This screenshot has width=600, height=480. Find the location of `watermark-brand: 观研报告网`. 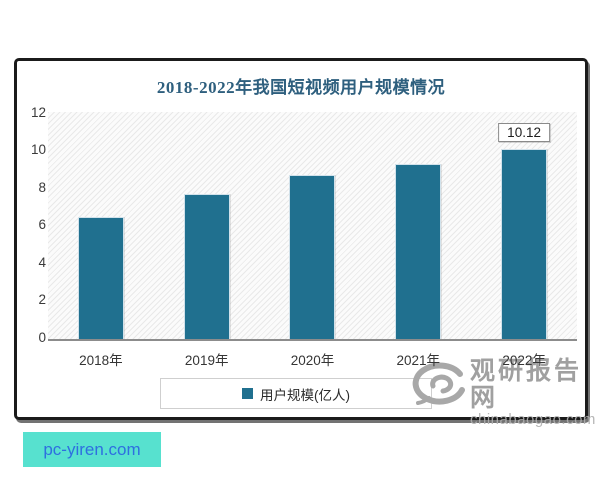

watermark-brand: 观研报告网 is located at coordinates (526, 384).